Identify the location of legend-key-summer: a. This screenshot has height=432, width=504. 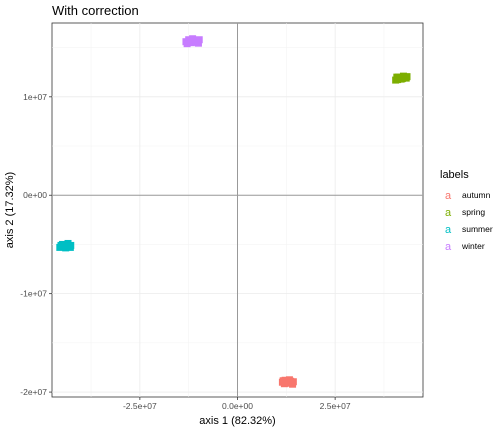
(448, 230).